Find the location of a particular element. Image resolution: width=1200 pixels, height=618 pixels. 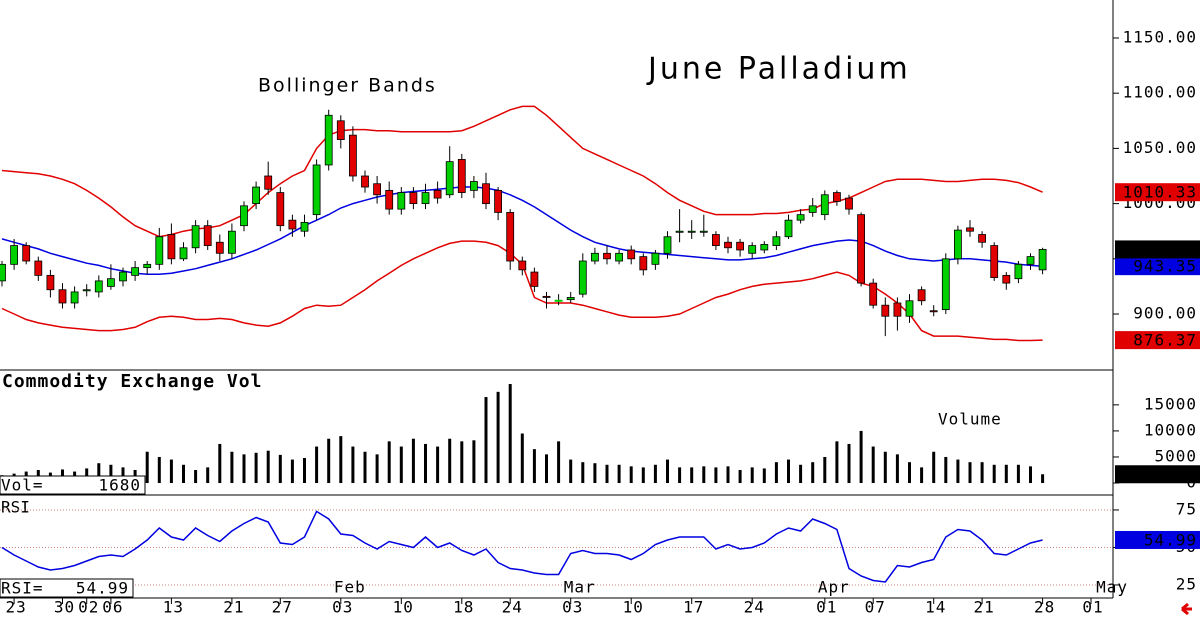

x-tick-label: 23 is located at coordinates (15, 607).